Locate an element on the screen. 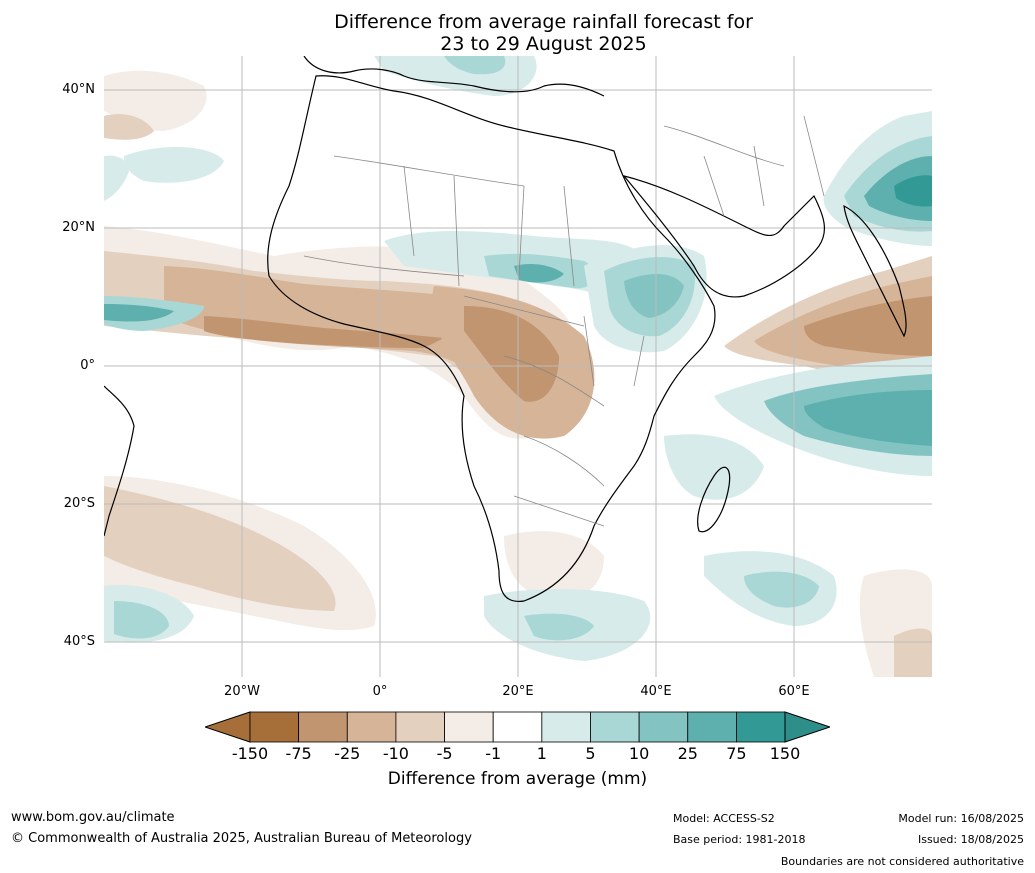  colorbar-tick-label: -25 is located at coordinates (347, 753).